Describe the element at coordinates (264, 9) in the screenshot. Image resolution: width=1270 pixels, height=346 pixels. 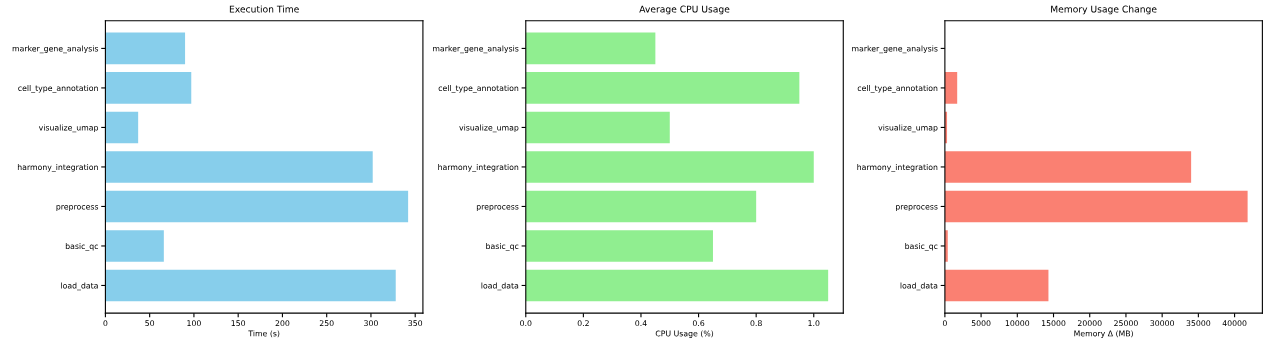
I see `chart-title: Execution Time` at that location.